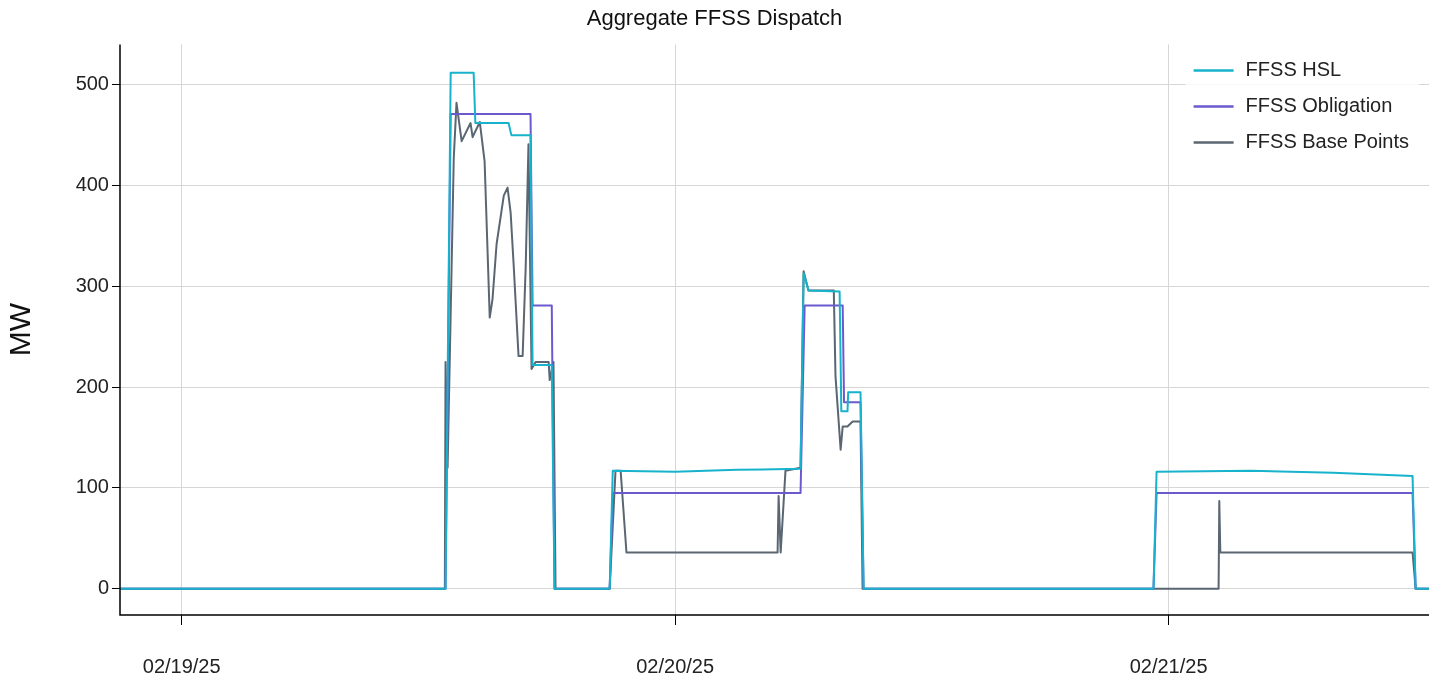 This screenshot has width=1429, height=685. What do you see at coordinates (92, 486) in the screenshot?
I see `y-tick-label: 100` at bounding box center [92, 486].